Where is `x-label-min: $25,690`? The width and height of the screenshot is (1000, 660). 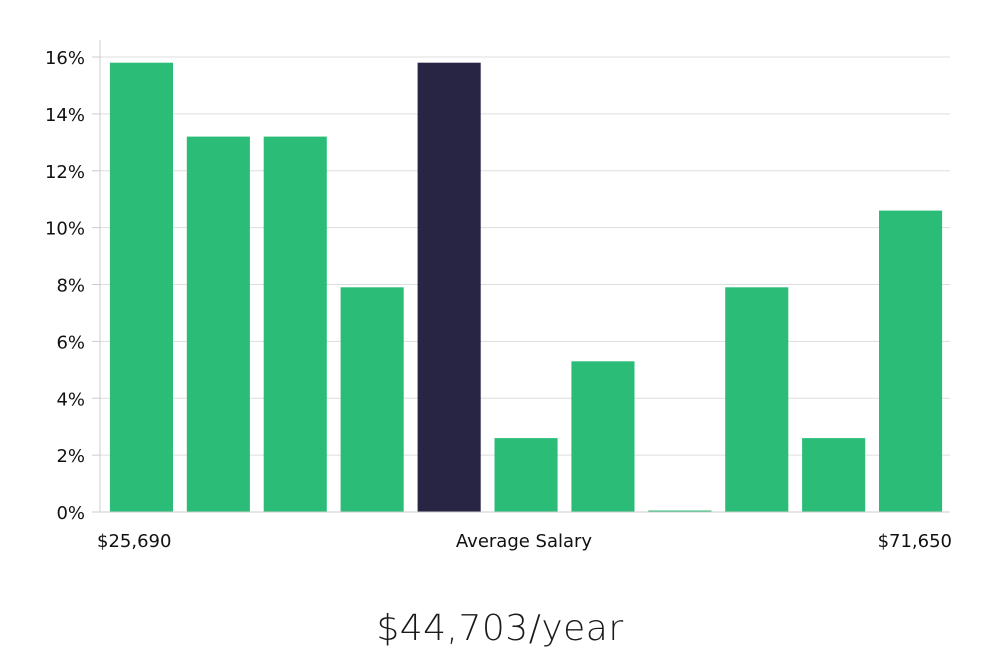
x-label-min: $25,690 is located at coordinates (134, 541).